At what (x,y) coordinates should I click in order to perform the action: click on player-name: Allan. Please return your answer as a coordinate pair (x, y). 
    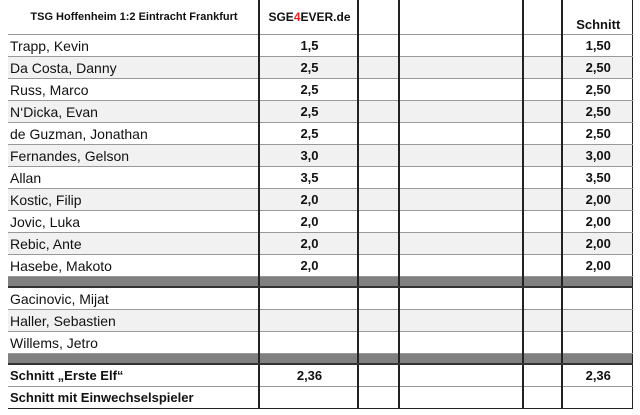
    Looking at the image, I should click on (134, 177).